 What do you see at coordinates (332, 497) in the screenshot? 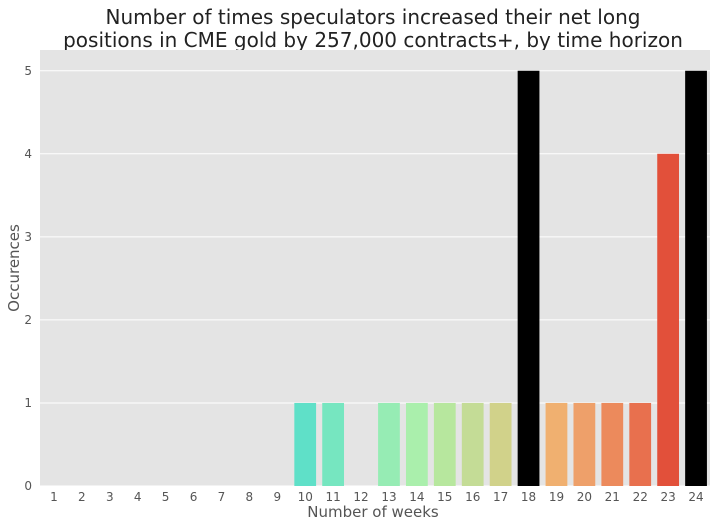
I see `x-tick-label: 11` at bounding box center [332, 497].